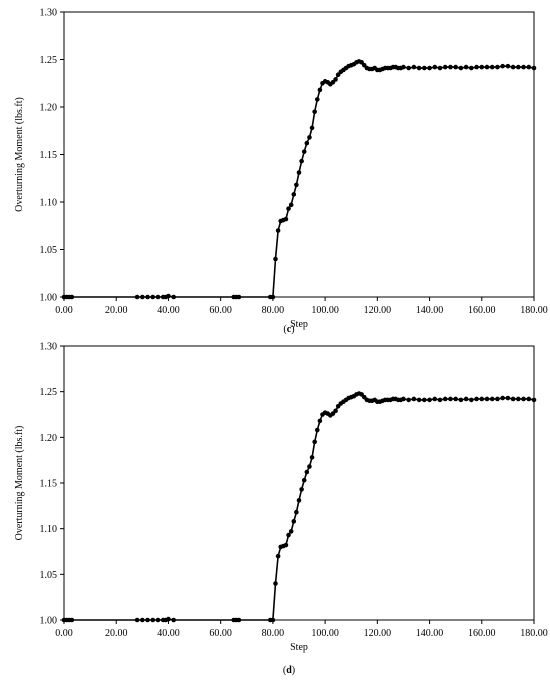 This screenshot has height=689, width=550. What do you see at coordinates (378, 633) in the screenshot?
I see `x-tick-label: 120.00` at bounding box center [378, 633].